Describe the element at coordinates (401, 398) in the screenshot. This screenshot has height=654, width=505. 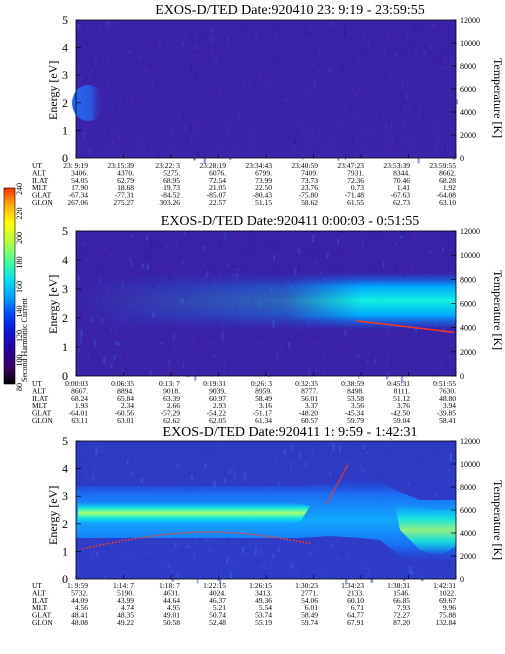
I see `orbit-cell: 51.12` at that location.